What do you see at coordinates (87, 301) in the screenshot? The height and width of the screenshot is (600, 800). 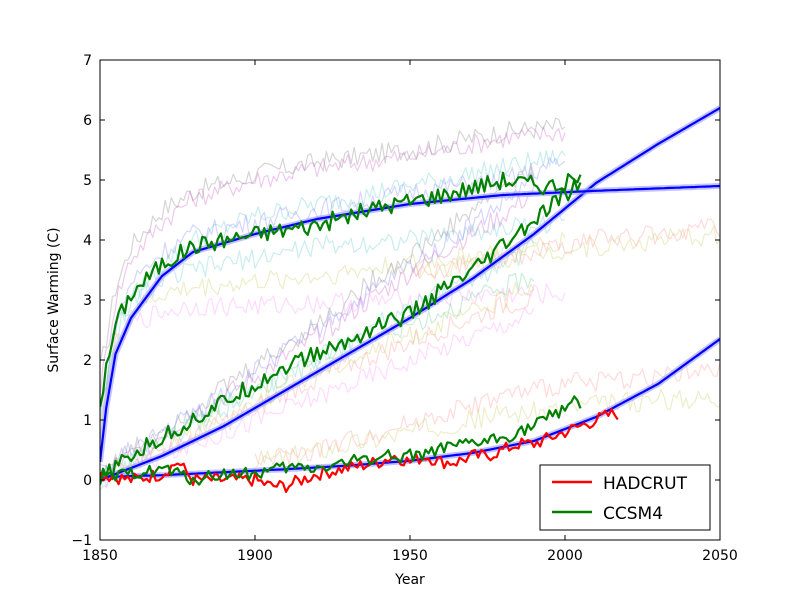 I see `y-tick-label: 3` at bounding box center [87, 301].